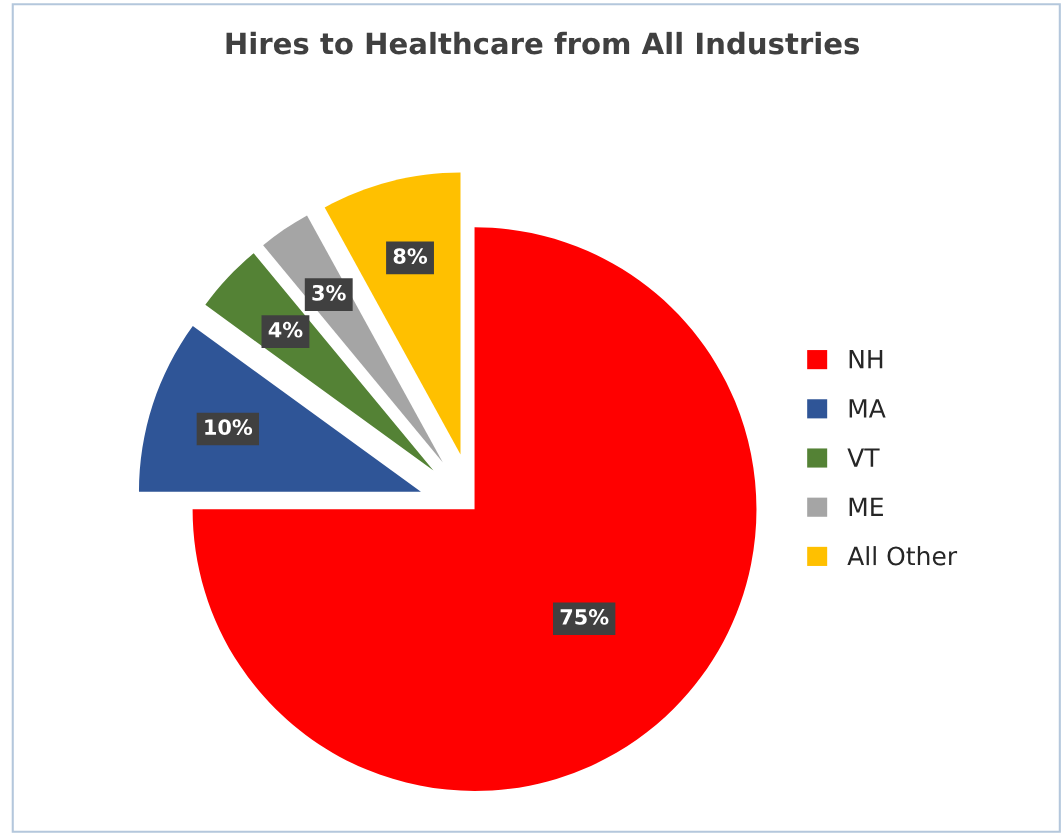 The height and width of the screenshot is (836, 1063). Describe the element at coordinates (867, 408) in the screenshot. I see `legend-label: MA` at that location.